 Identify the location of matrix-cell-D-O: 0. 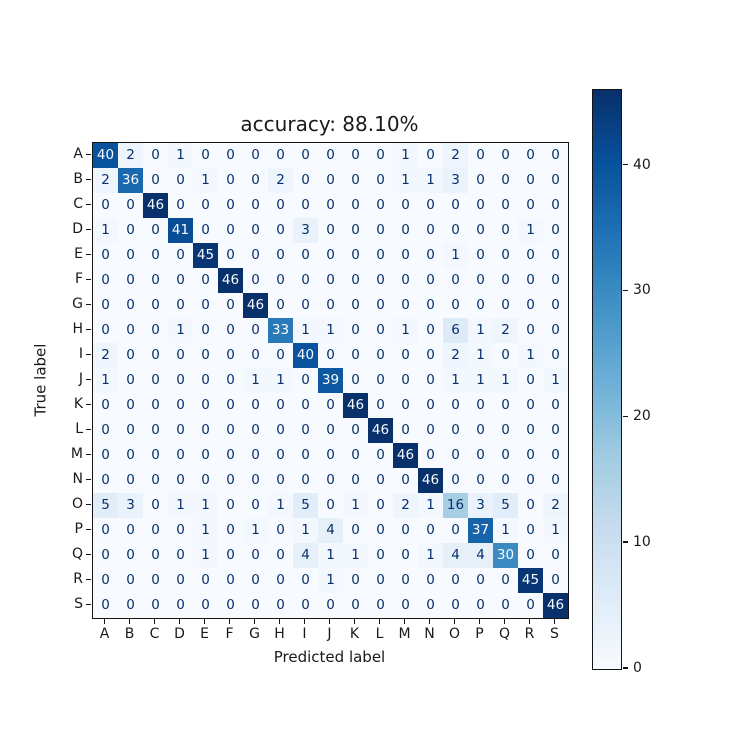
(455, 230).